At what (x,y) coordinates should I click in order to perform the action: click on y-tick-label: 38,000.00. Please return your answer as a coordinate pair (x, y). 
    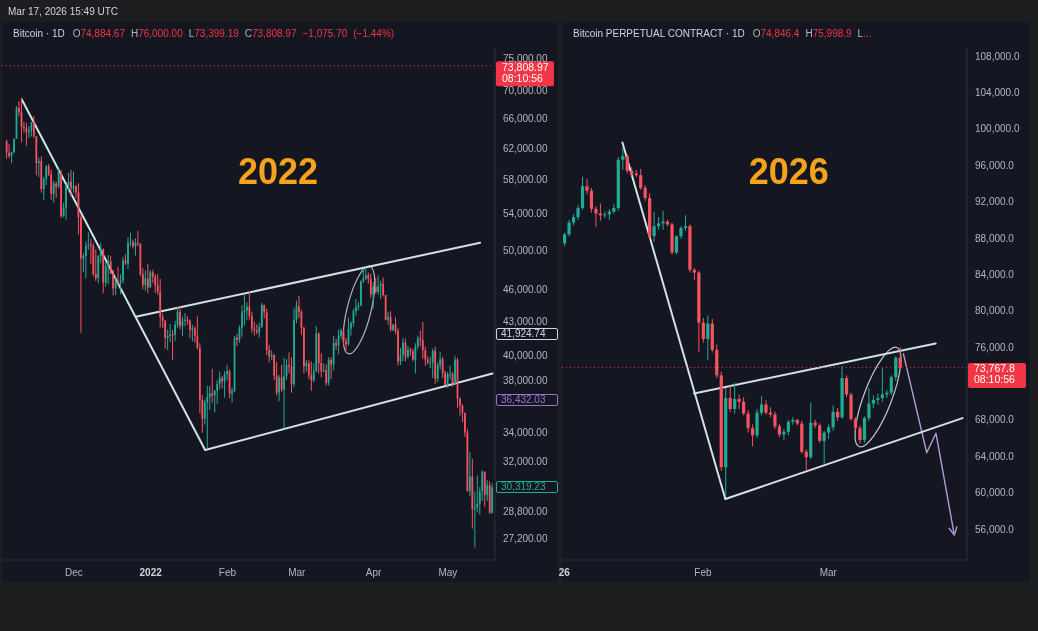
    Looking at the image, I should click on (525, 380).